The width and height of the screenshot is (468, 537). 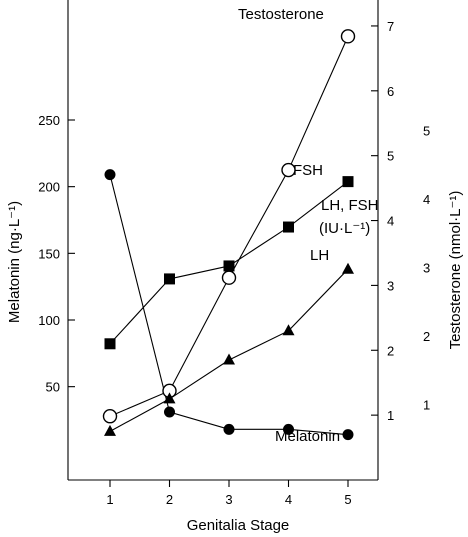 What do you see at coordinates (319, 255) in the screenshot?
I see `lh-series-label: LH` at bounding box center [319, 255].